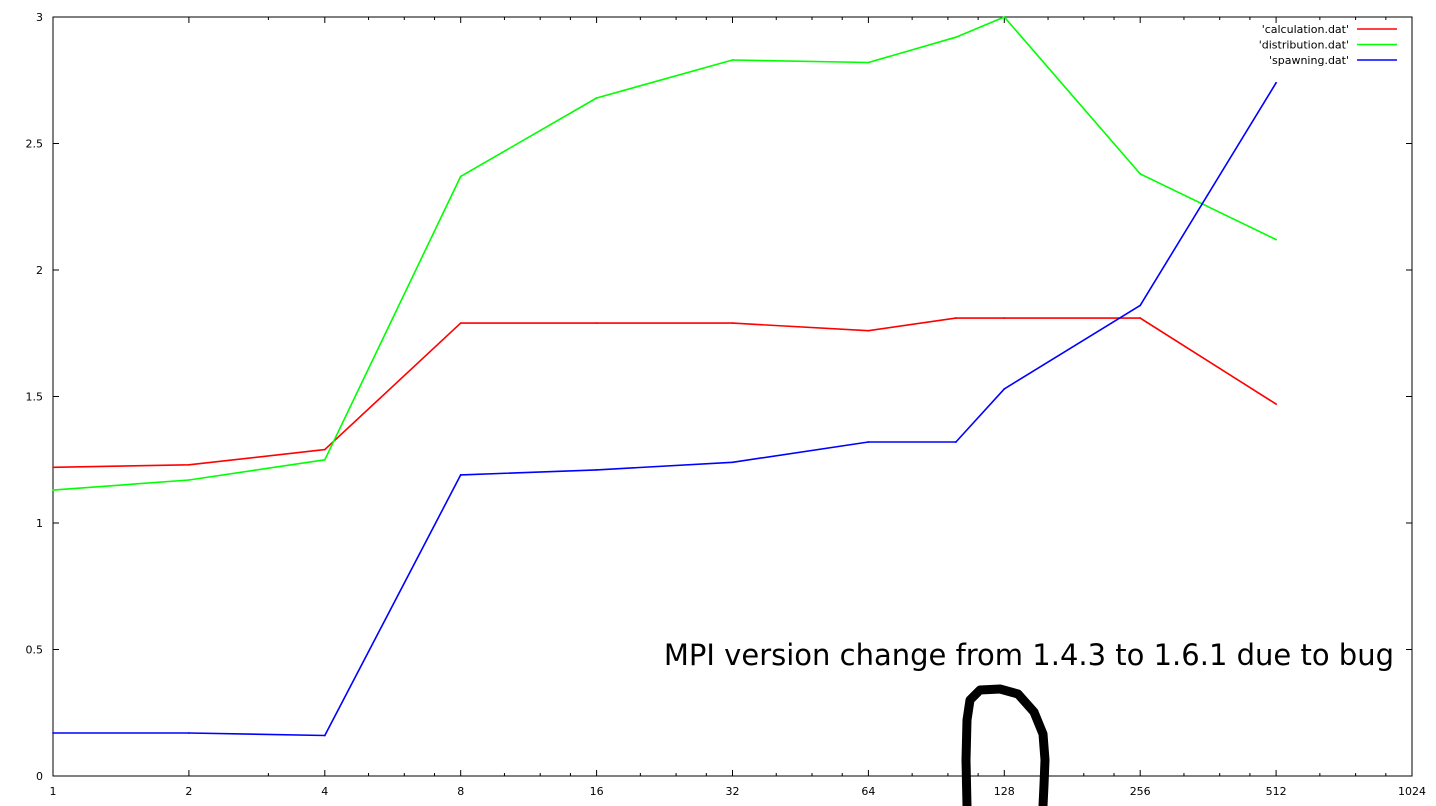 This screenshot has width=1436, height=806. What do you see at coordinates (460, 791) in the screenshot?
I see `x-tick-label: 8` at bounding box center [460, 791].